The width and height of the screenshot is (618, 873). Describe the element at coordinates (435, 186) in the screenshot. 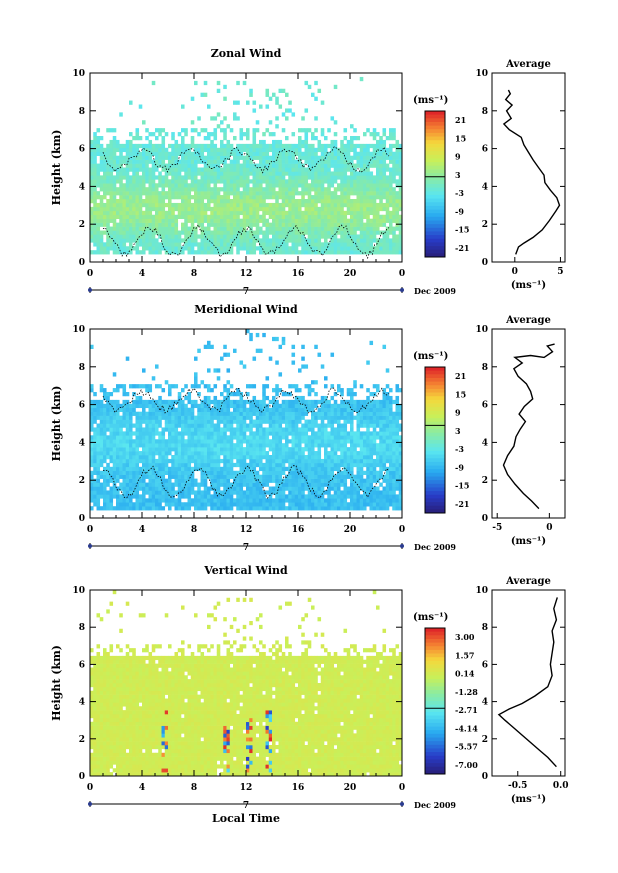

I see `colorbar-swatch` at that location.